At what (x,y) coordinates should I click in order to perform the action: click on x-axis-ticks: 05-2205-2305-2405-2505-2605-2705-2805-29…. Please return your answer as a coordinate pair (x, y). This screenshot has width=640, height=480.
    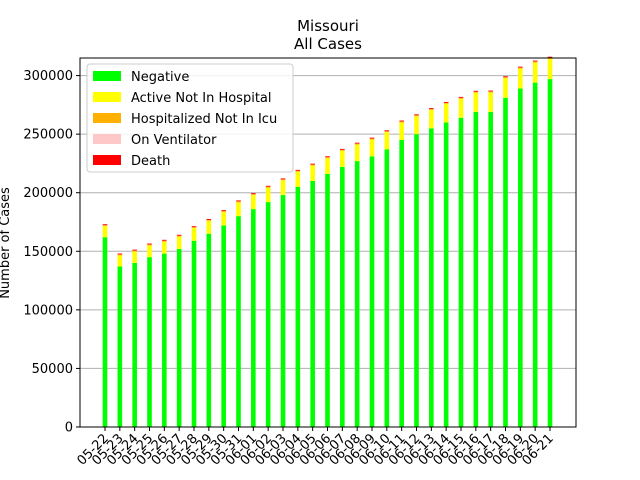
    Looking at the image, I should click on (316, 448).